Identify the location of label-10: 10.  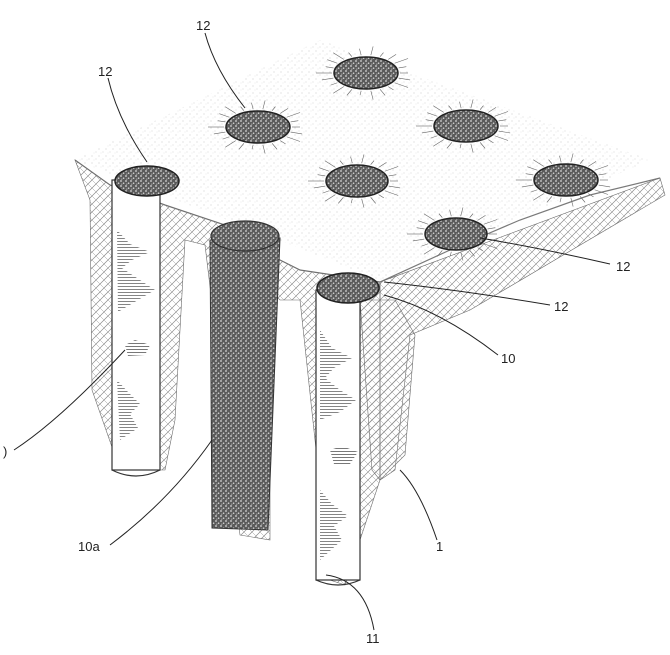
(508, 358).